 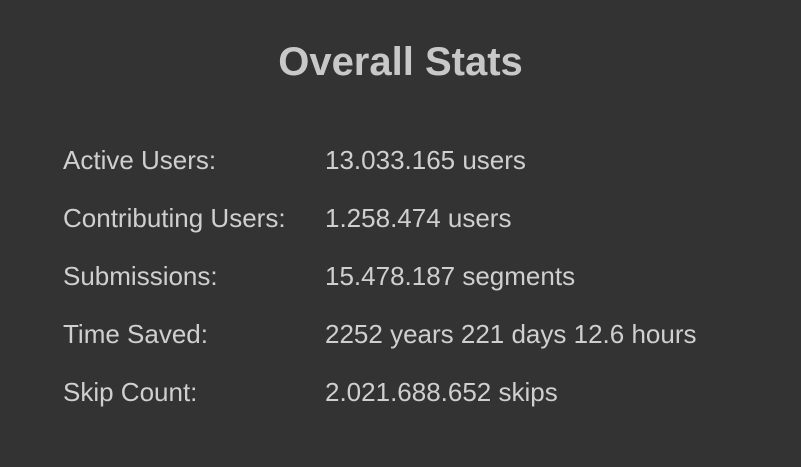 I want to click on stat-value: 15.478.187 segments, so click(x=450, y=275).